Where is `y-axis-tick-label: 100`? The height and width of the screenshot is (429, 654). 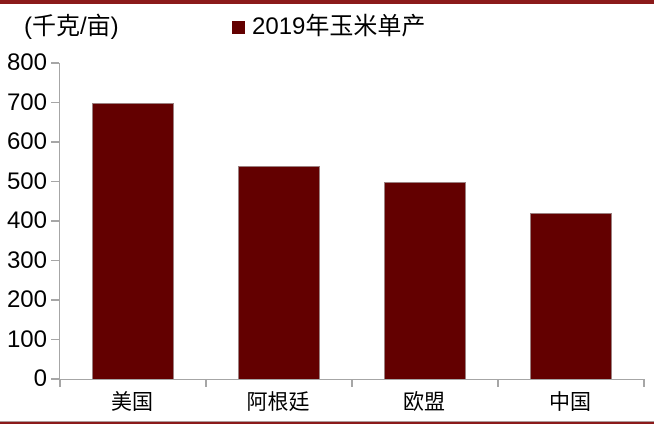
y-axis-tick-label: 100 is located at coordinates (26, 339).